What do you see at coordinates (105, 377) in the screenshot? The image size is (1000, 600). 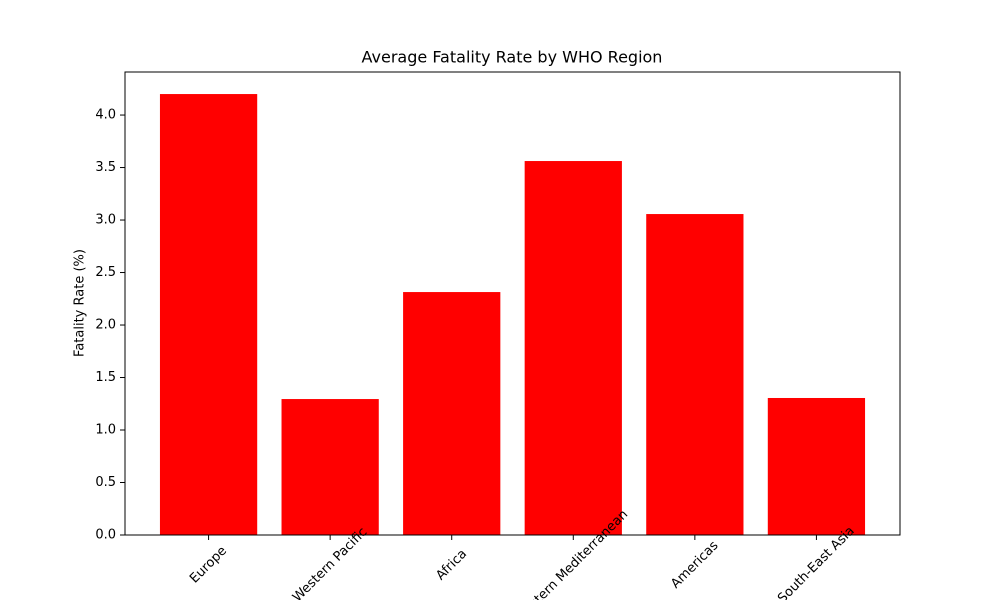 I see `y-tick-label: 1.5` at bounding box center [105, 377].